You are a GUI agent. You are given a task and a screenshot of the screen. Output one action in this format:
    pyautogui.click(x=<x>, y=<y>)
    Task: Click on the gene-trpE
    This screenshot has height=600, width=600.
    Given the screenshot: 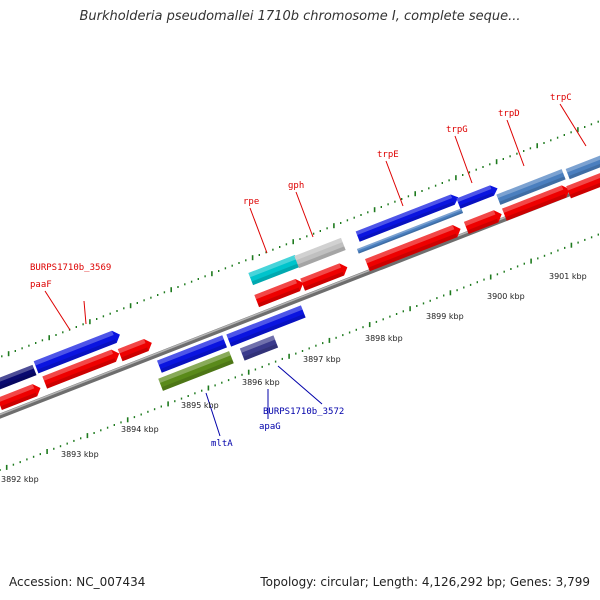 What is the action you would take?
    pyautogui.click(x=408, y=217)
    